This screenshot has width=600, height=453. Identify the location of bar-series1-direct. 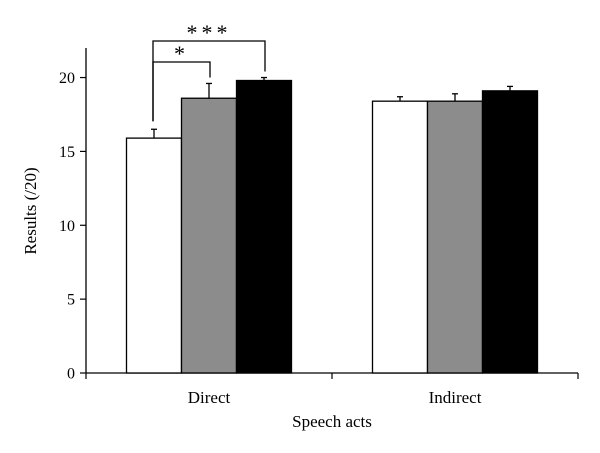
(154, 255).